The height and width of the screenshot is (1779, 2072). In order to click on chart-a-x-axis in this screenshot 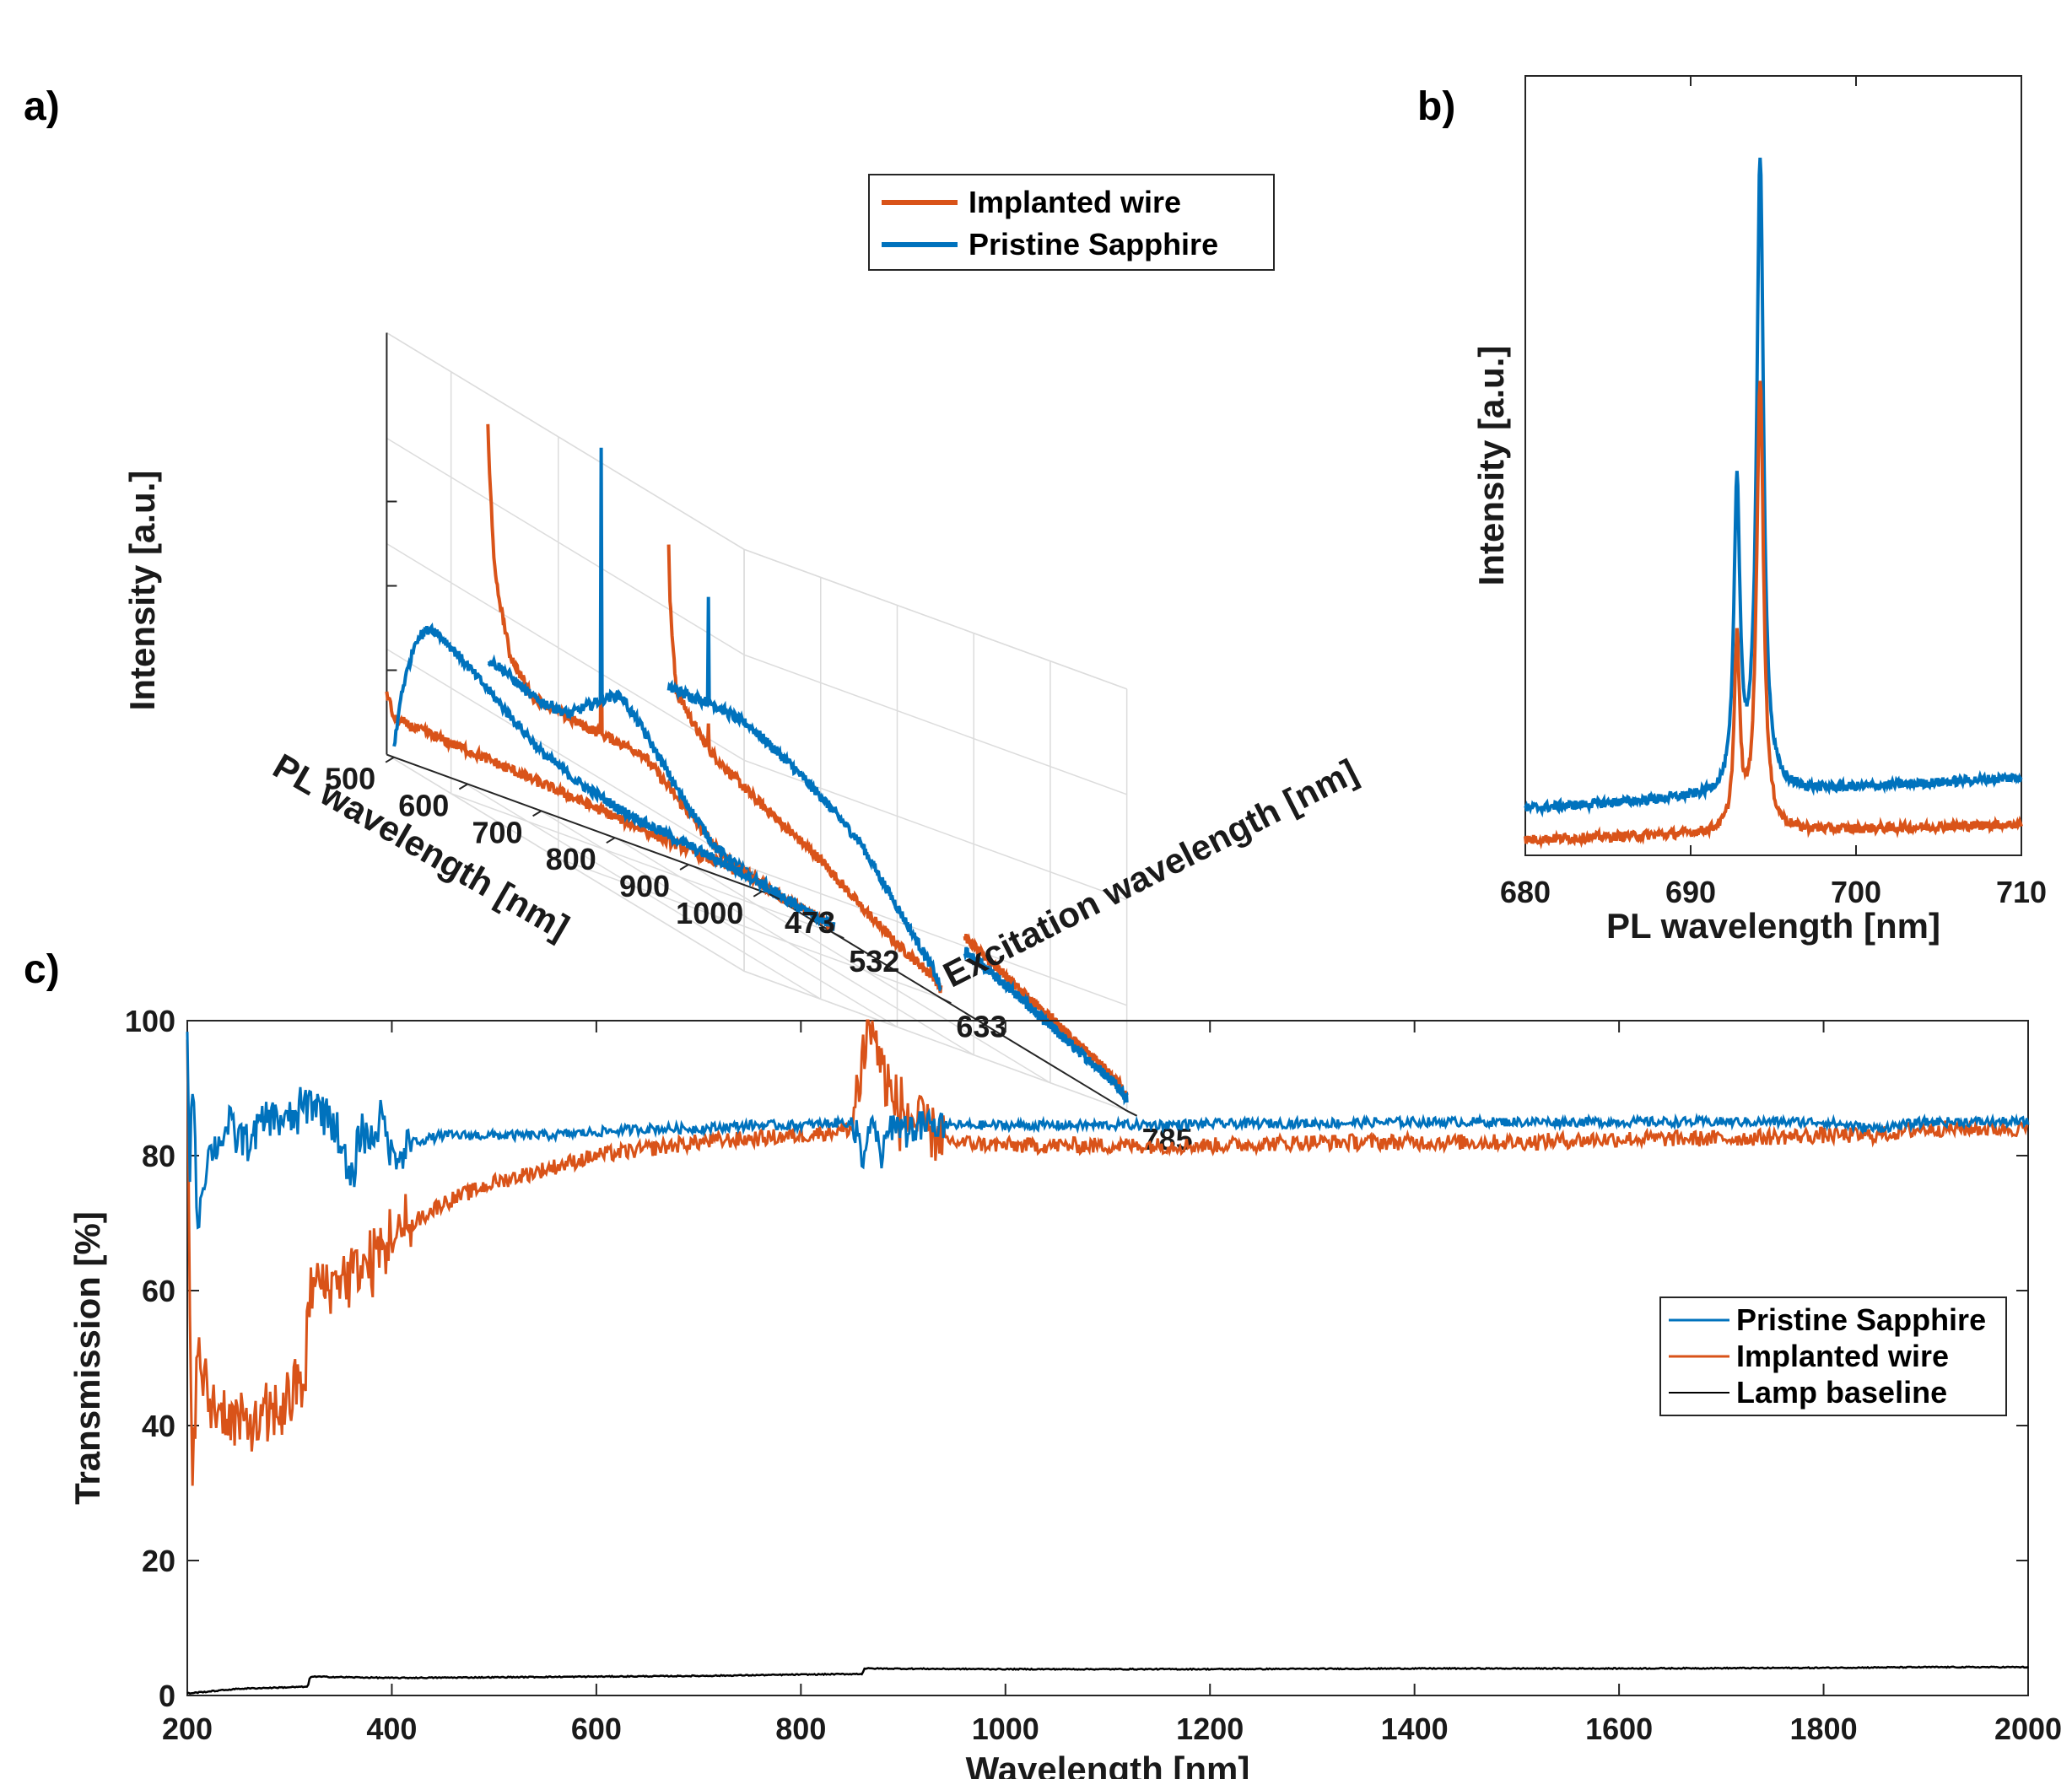, I will do `click(578, 824)`.